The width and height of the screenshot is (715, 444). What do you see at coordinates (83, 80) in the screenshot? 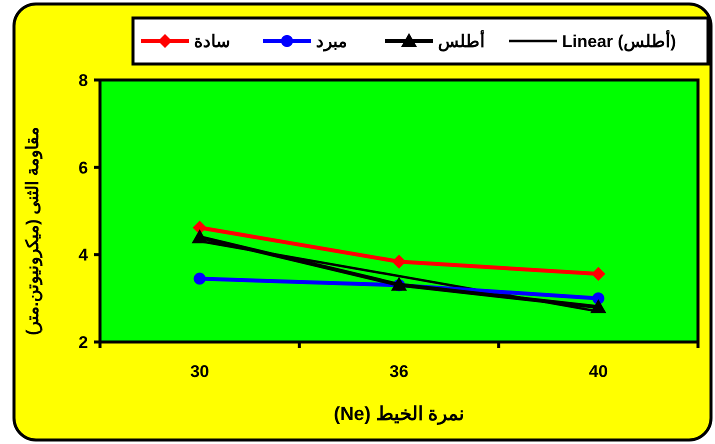
I see `y-tick-label: 8` at bounding box center [83, 80].